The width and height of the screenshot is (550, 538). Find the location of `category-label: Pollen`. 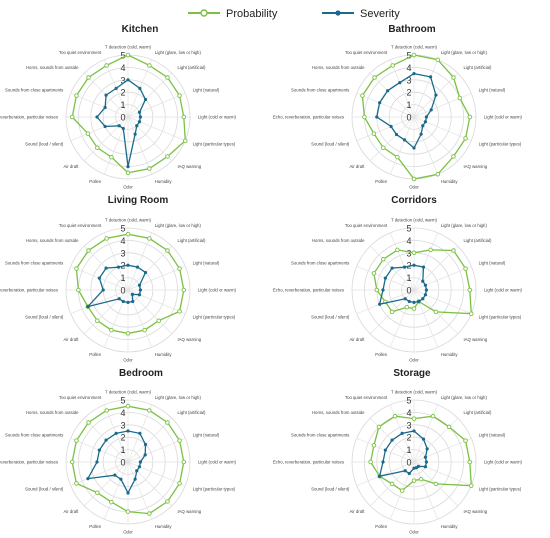

category-label: Pollen is located at coordinates (381, 354).